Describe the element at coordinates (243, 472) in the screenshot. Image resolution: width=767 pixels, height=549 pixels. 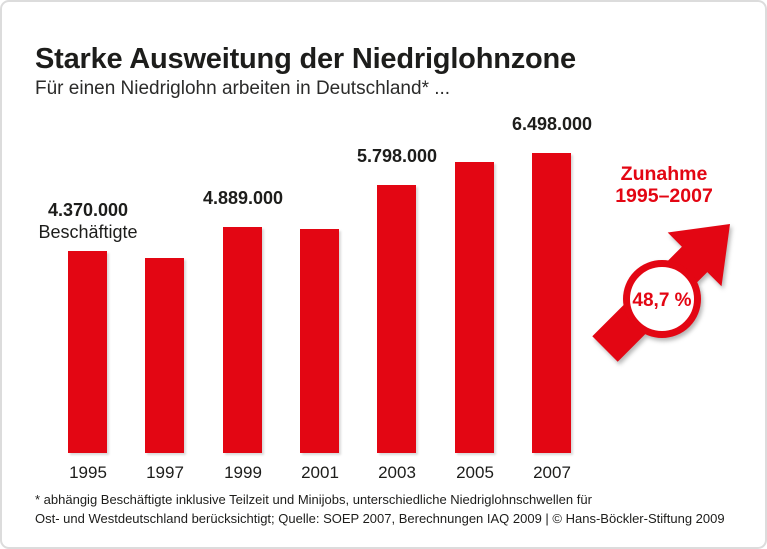
I see `x-axis-label-1999: 1999` at that location.